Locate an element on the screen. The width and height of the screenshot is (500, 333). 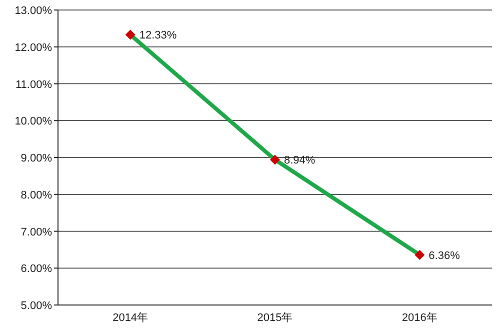
x-tick-label: 2016年 is located at coordinates (420, 318).